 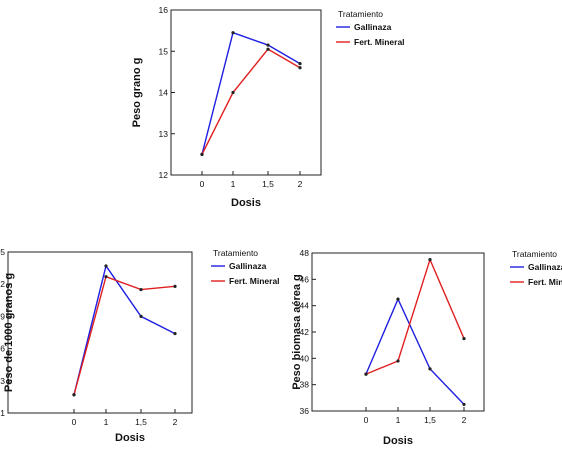 I want to click on y-tick-label: 12, so click(x=164, y=175).